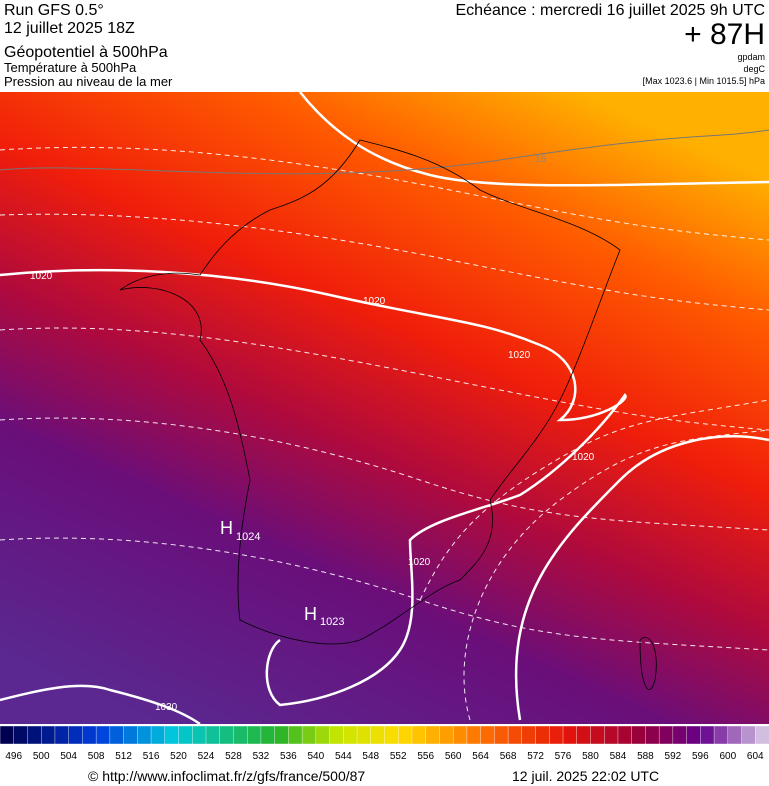  What do you see at coordinates (370, 756) in the screenshot?
I see `colorbar-label: 548` at bounding box center [370, 756].